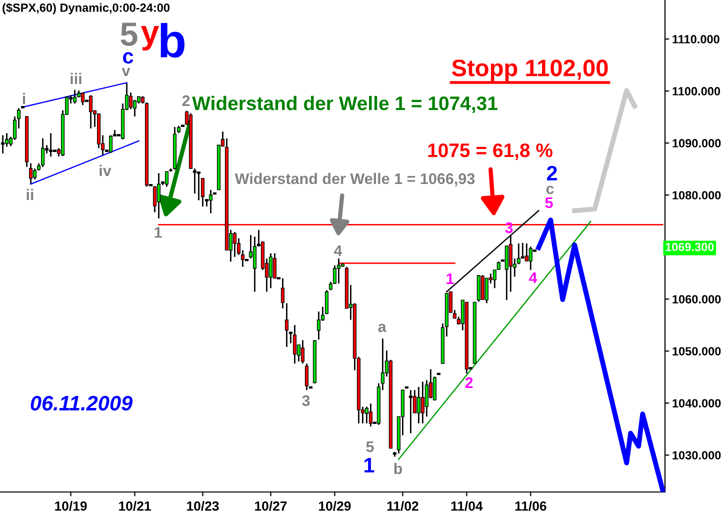  I want to click on x-tick-label: 11/06, so click(530, 506).